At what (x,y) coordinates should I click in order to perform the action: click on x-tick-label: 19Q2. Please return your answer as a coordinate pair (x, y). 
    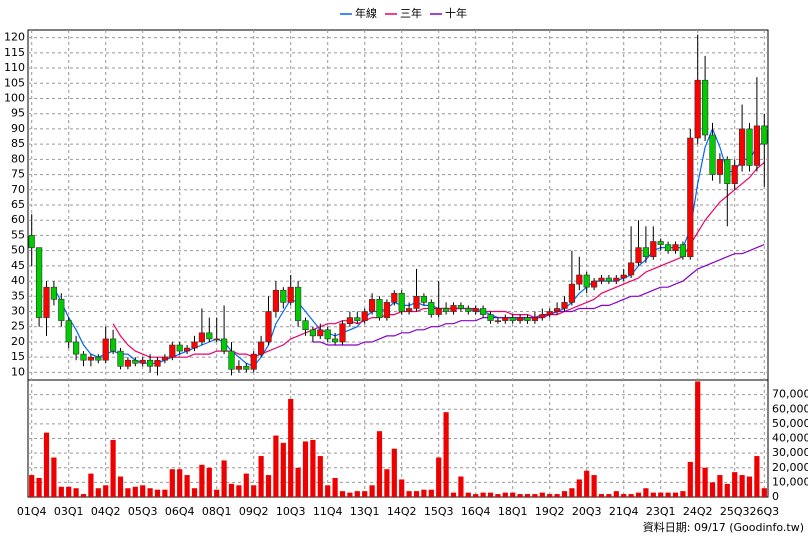
    Looking at the image, I should click on (550, 511).